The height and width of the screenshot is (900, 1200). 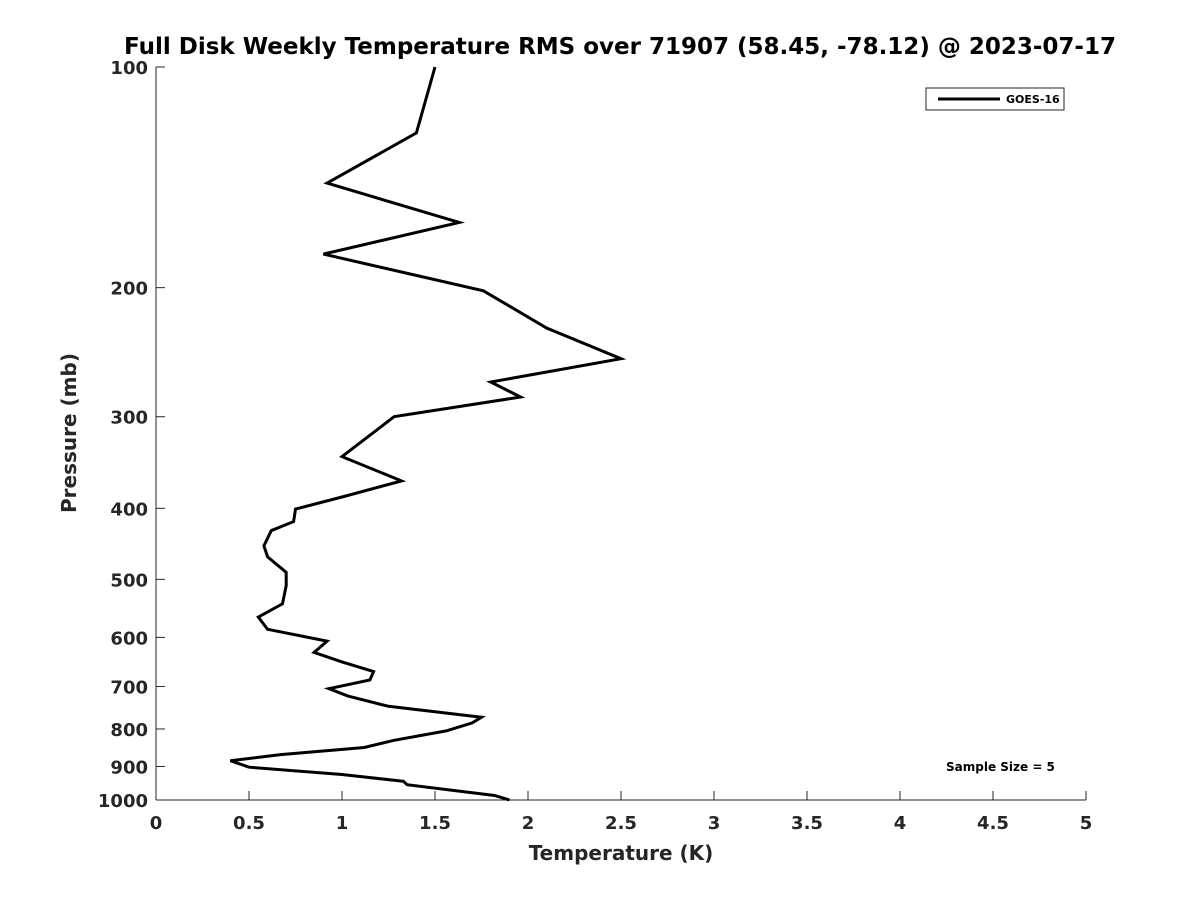 I want to click on legend: GOES-16, so click(x=995, y=99).